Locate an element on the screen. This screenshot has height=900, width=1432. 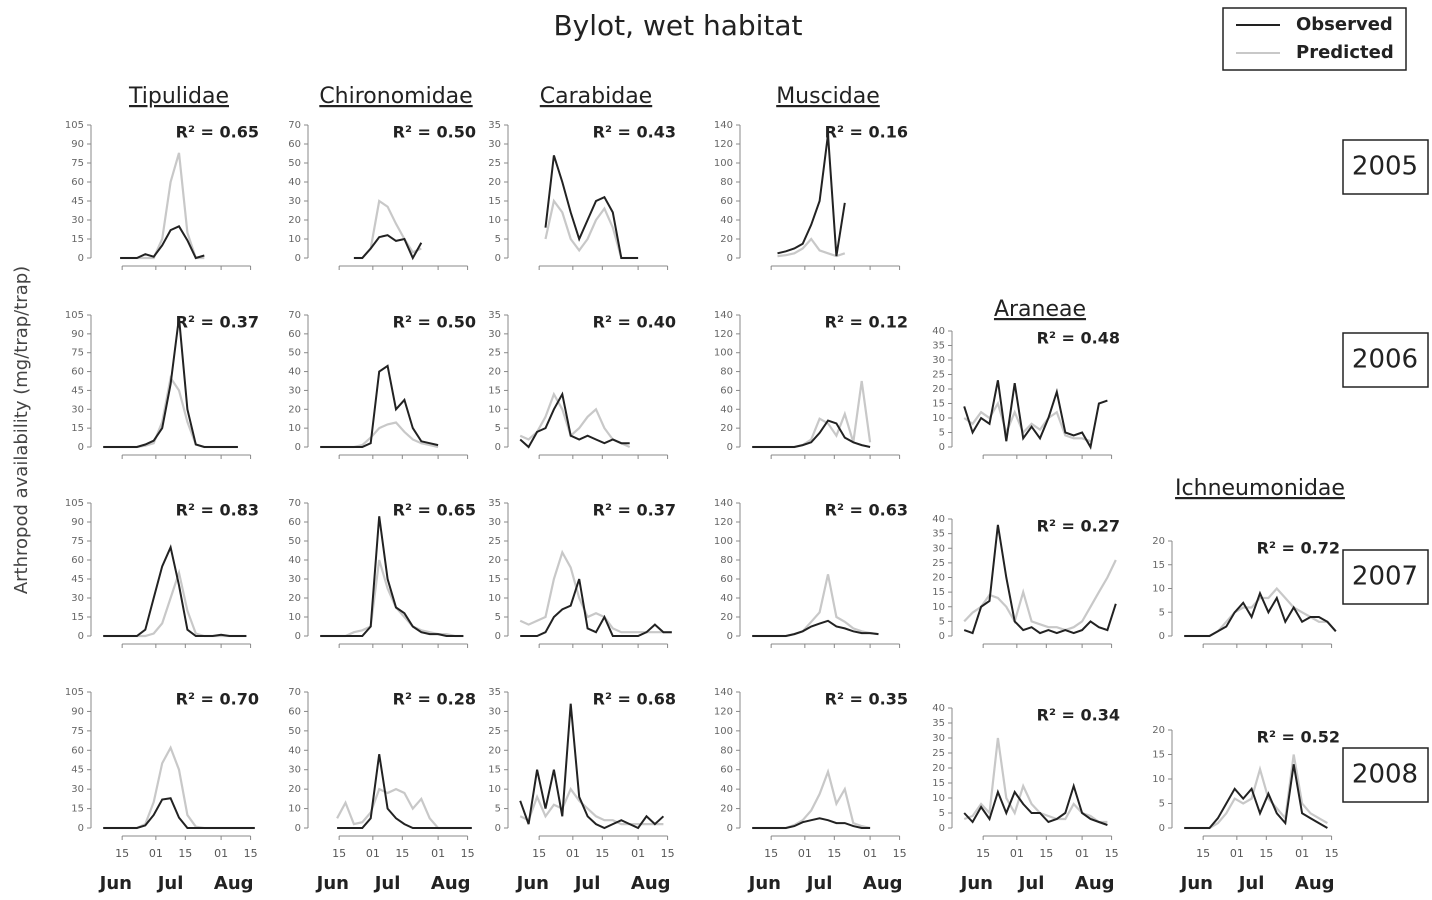
panel: 0 15 30 45 60 75 90 105 R² = 0.37 is located at coordinates (162, 384).